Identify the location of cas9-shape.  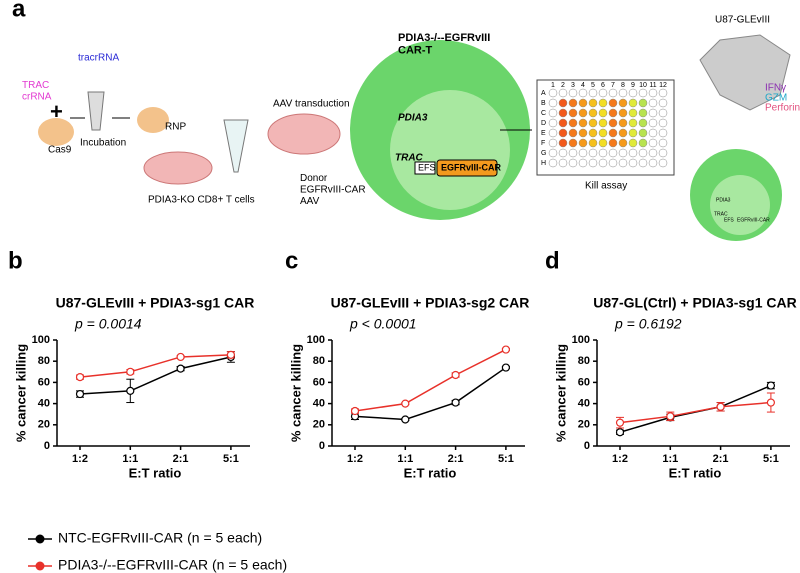
(56, 132).